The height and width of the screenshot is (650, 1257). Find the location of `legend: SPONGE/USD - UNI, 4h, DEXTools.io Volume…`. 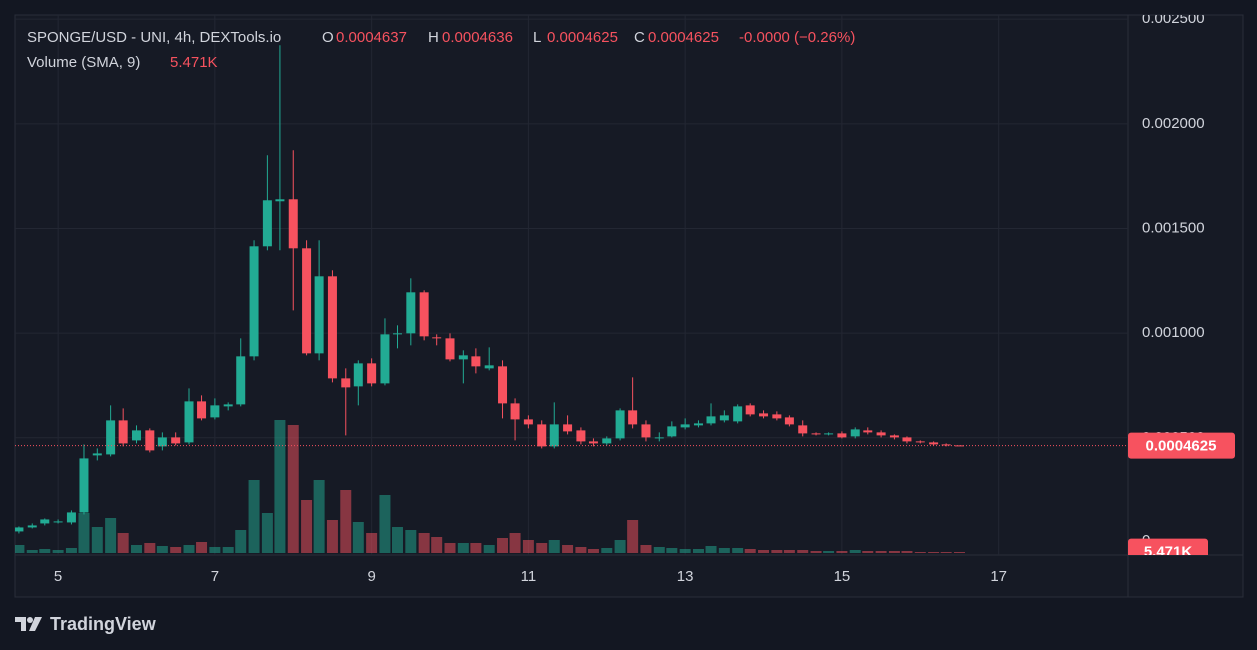

legend: SPONGE/USD - UNI, 4h, DEXTools.io Volume… is located at coordinates (441, 50).